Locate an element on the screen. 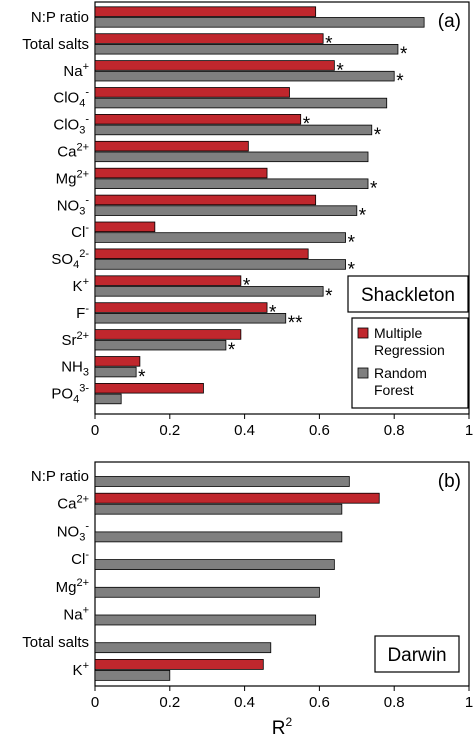 The image size is (474, 745). panel-a-category-label: Na+ is located at coordinates (76, 70).